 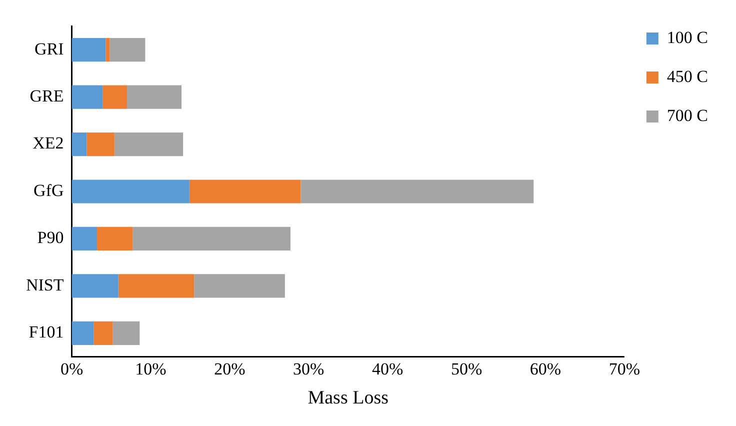 What do you see at coordinates (150, 368) in the screenshot?
I see `x-tick-label: 10%` at bounding box center [150, 368].